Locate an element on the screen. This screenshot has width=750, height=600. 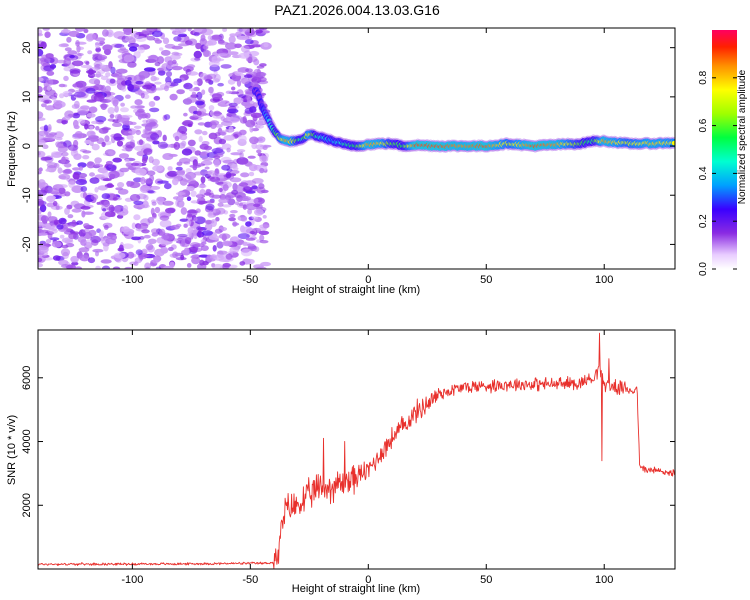
spectrogram-y-tick-label: 10 is located at coordinates (27, 97).